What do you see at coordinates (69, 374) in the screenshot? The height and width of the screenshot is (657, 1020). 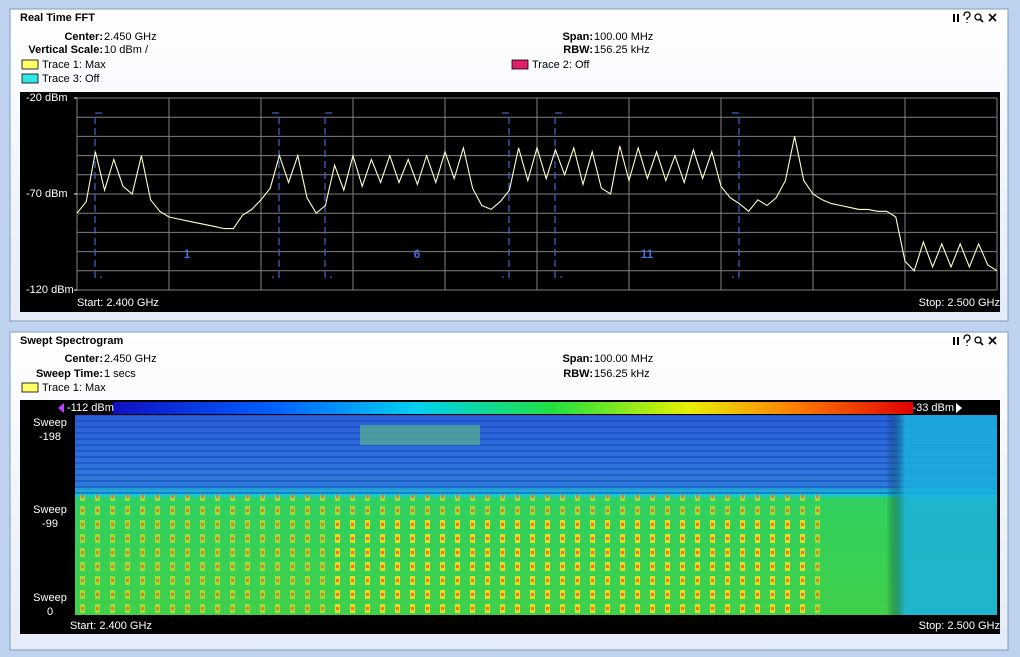 I see `info-label: Sweep Time:` at bounding box center [69, 374].